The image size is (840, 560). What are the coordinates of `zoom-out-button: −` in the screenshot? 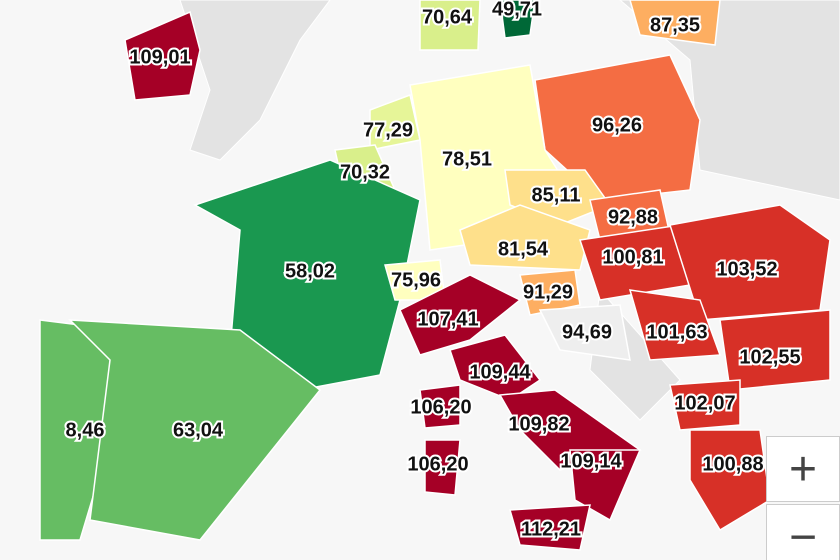 It's located at (803, 532).